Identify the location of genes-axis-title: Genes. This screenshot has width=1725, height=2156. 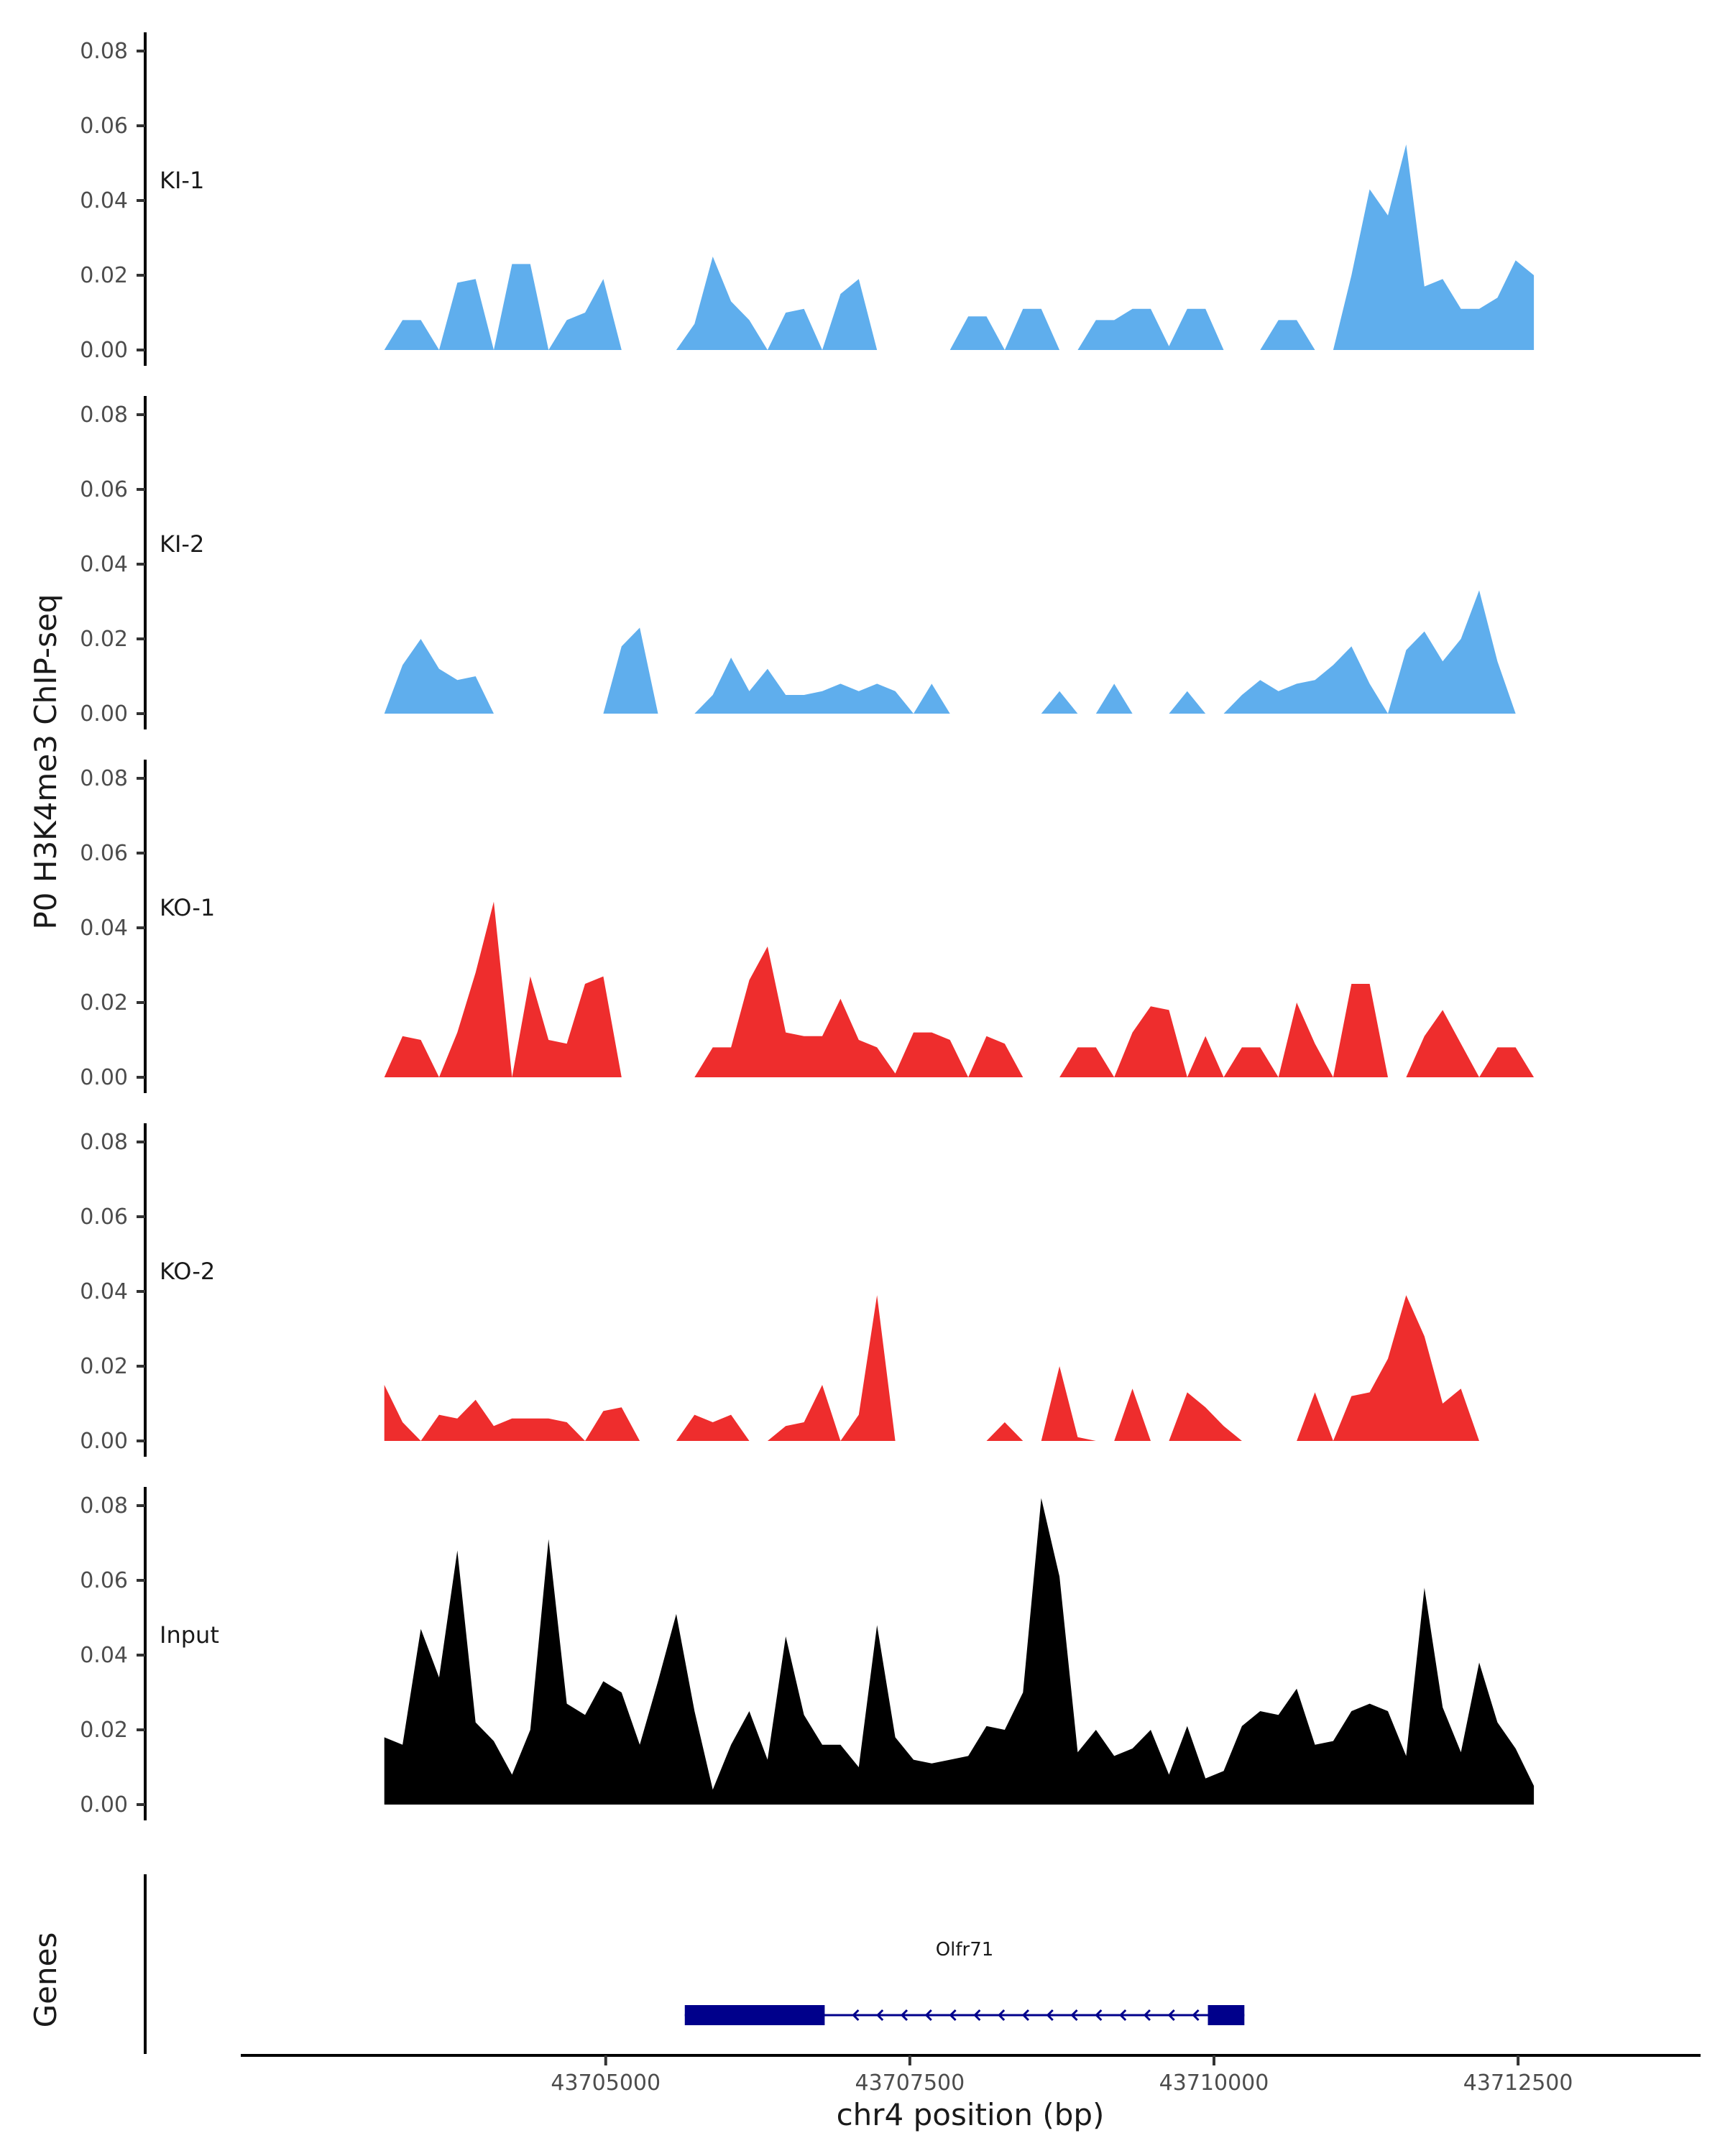
(45, 1980).